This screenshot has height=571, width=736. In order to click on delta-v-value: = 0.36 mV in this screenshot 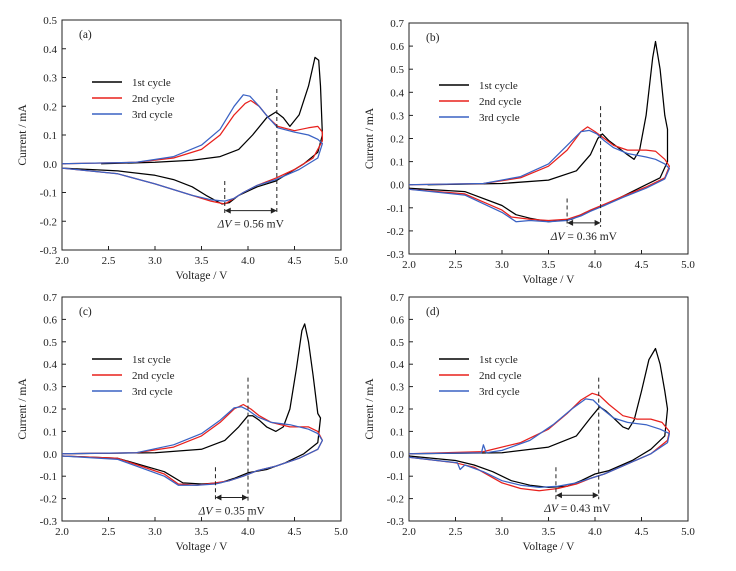, I will do `click(590, 237)`.